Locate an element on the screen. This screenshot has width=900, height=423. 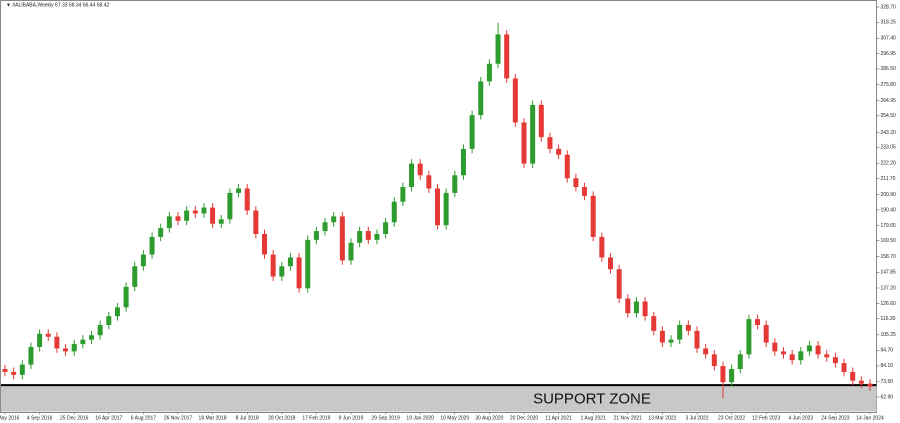
x-tick-label: 28 Oct 2018 is located at coordinates (281, 418).